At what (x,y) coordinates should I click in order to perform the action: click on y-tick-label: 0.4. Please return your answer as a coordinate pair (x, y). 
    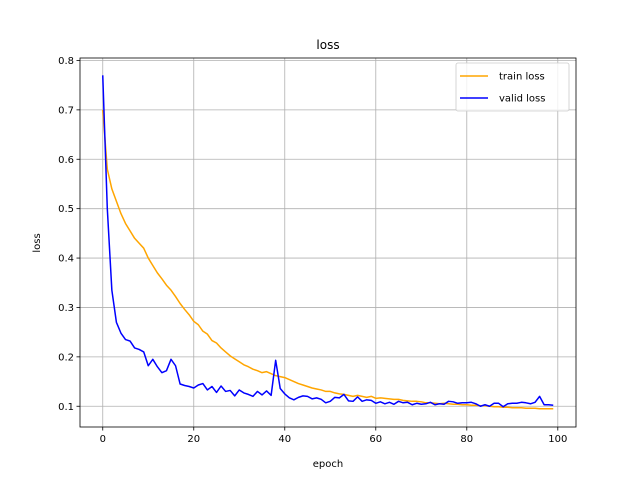
    Looking at the image, I should click on (66, 259).